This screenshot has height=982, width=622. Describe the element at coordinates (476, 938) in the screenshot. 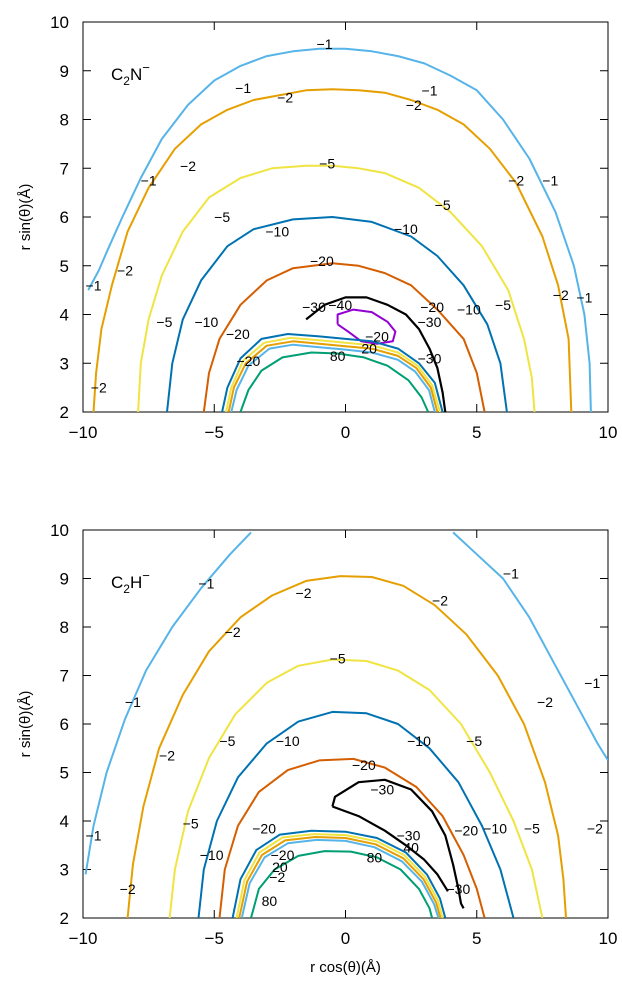

I see `x-tick-label: 5` at that location.